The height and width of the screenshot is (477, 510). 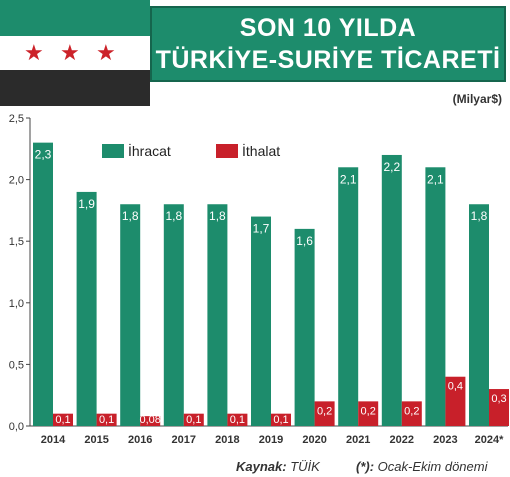 What do you see at coordinates (184, 440) in the screenshot?
I see `x-tick-label: 2017` at bounding box center [184, 440].